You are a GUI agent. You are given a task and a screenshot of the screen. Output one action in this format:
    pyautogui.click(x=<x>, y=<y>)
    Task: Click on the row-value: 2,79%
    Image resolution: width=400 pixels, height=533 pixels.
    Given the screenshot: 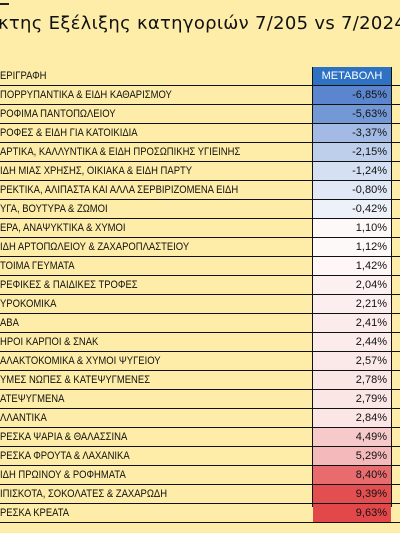 What is the action you would take?
    pyautogui.click(x=352, y=399)
    